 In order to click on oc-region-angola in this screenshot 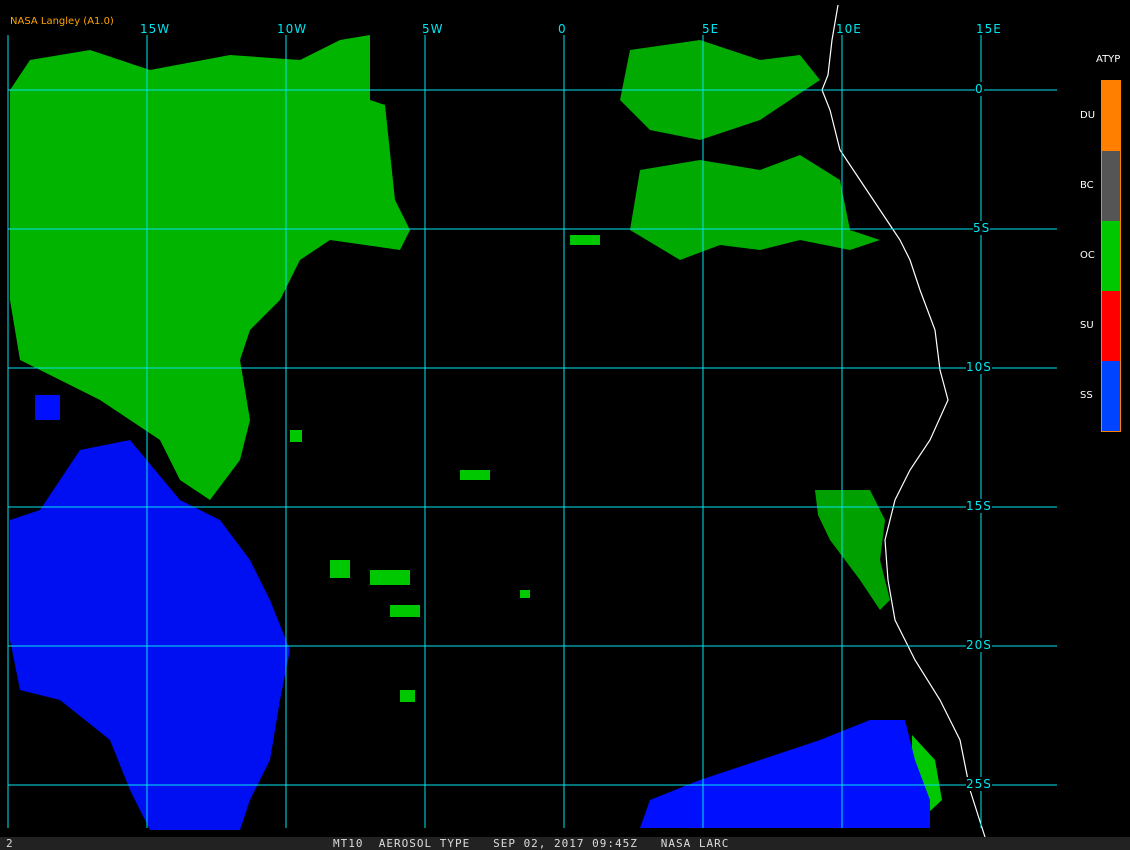, I will do `click(852, 550)`.